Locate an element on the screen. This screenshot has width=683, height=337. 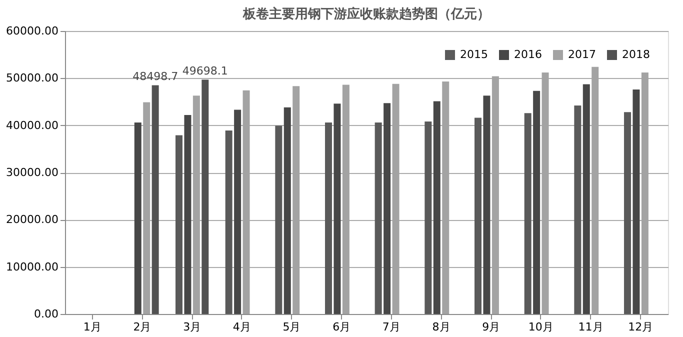
x-tick-label: 5月 is located at coordinates (291, 327).